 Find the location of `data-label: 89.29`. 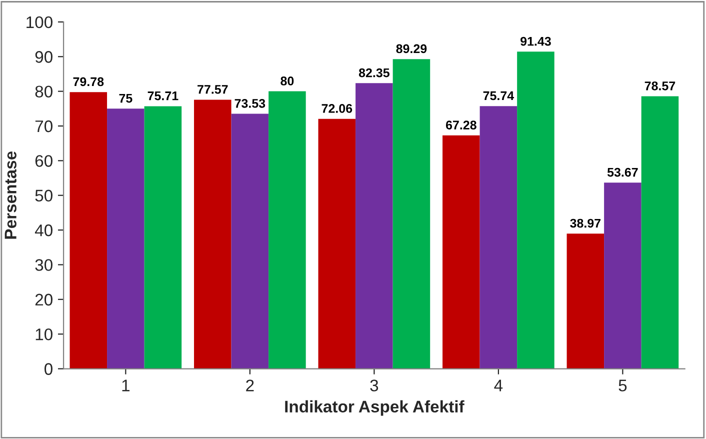

data-label: 89.29 is located at coordinates (411, 49).